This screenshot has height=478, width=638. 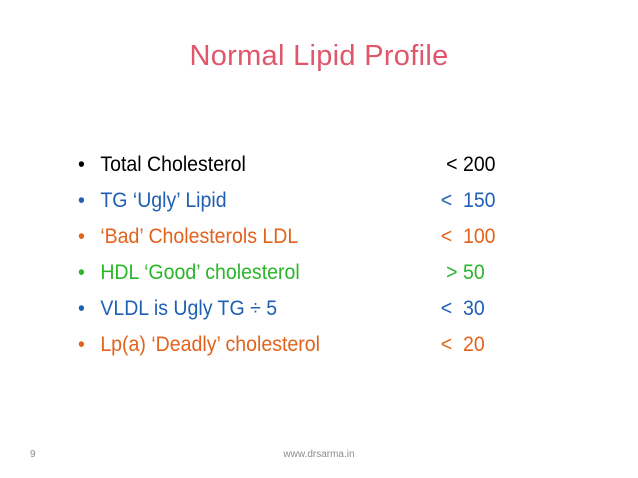 What do you see at coordinates (296, 309) in the screenshot?
I see `list-item-vldl: • VLDL is Ugly TG ÷ 5 < 30` at bounding box center [296, 309].